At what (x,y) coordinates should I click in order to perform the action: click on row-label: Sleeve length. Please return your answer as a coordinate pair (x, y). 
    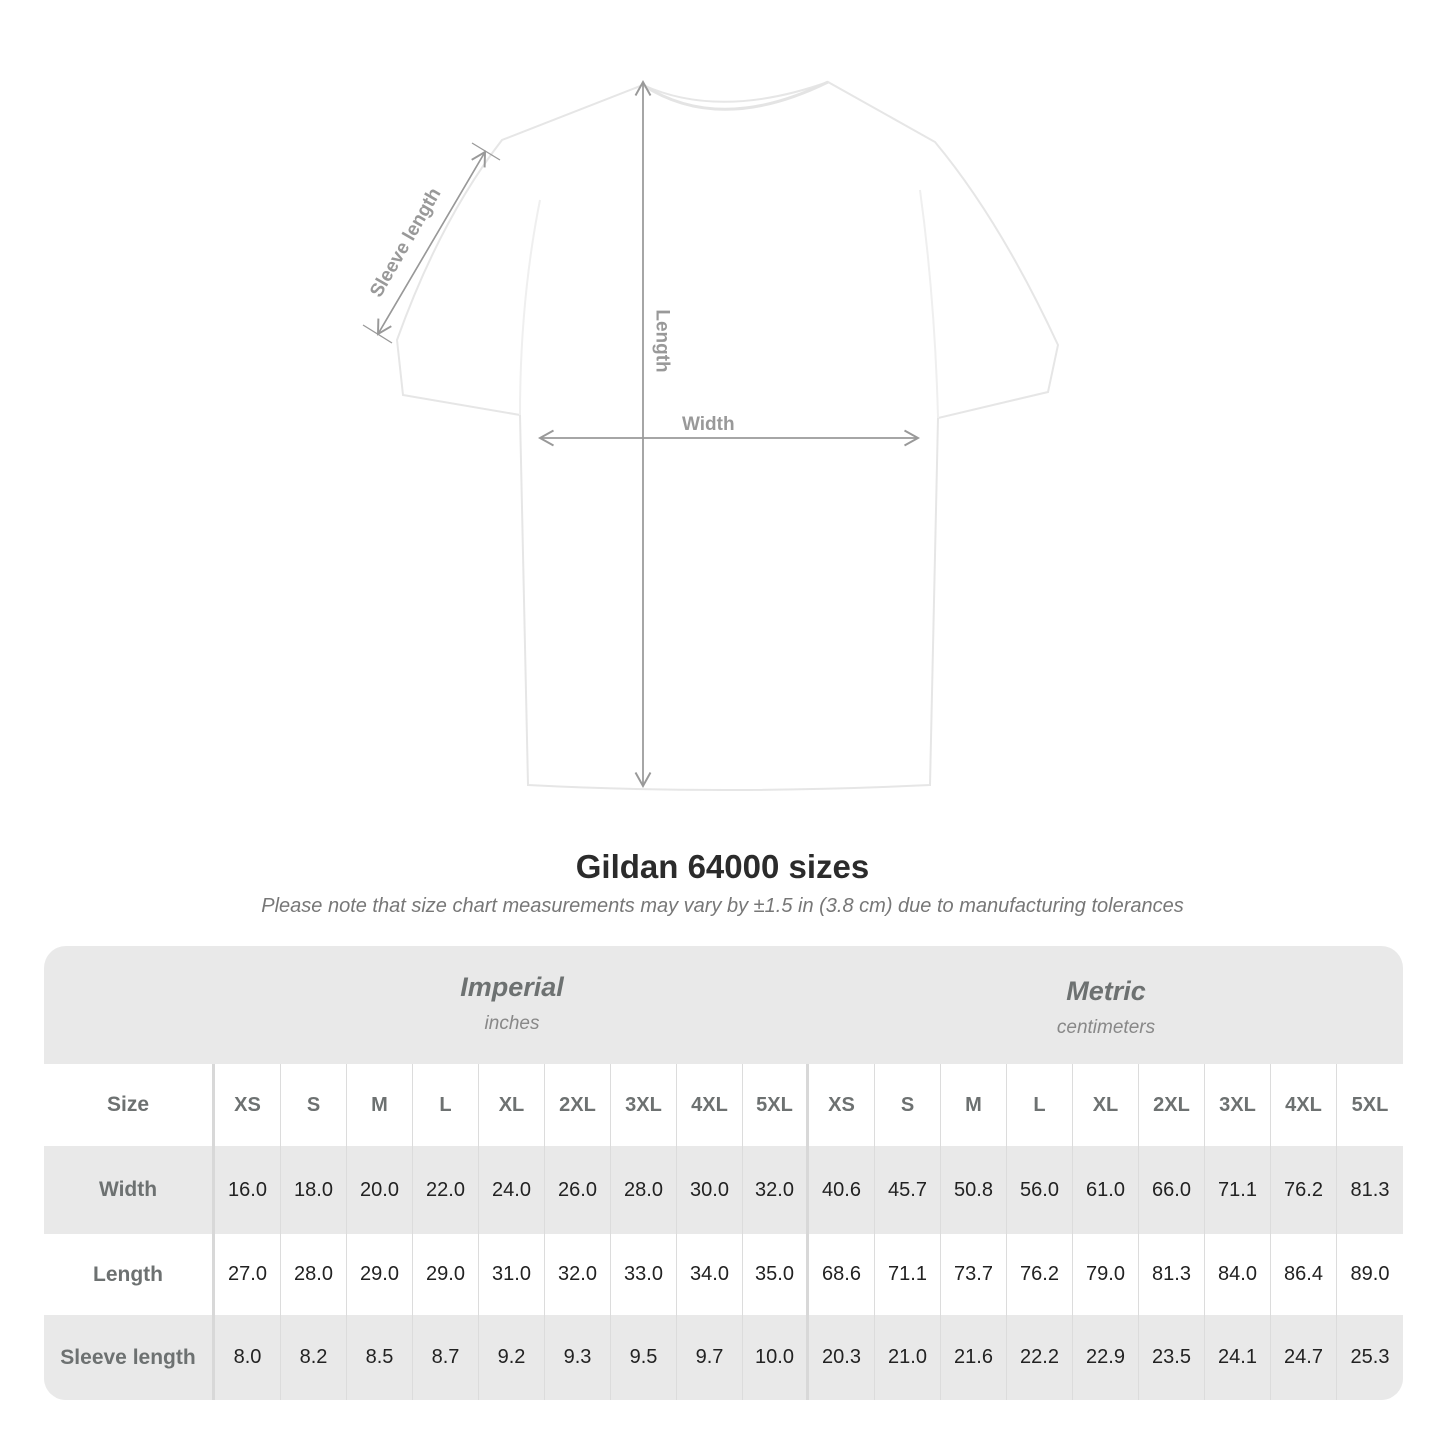
    Looking at the image, I should click on (129, 1357).